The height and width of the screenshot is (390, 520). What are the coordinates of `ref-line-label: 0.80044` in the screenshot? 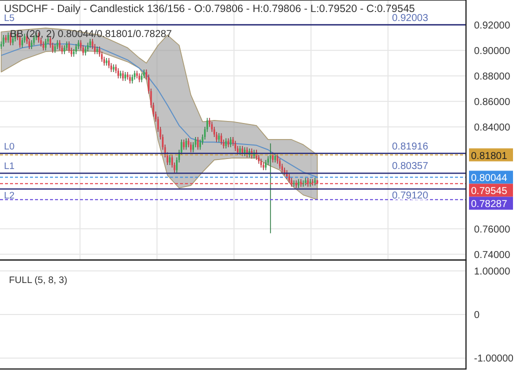 It's located at (489, 178).